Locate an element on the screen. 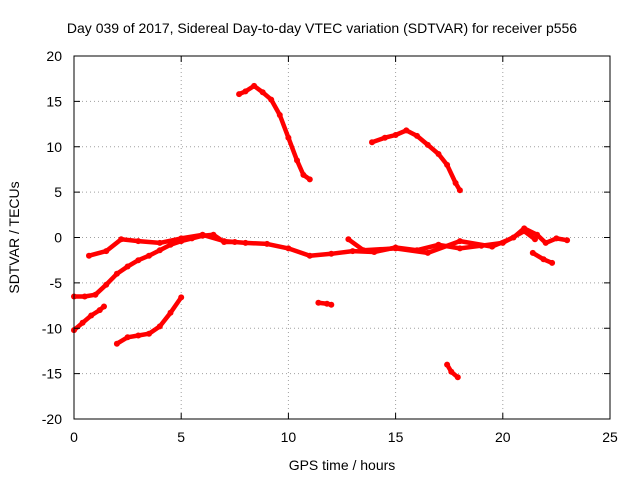 The image size is (640, 485). x-tick-label: 10 is located at coordinates (289, 437).